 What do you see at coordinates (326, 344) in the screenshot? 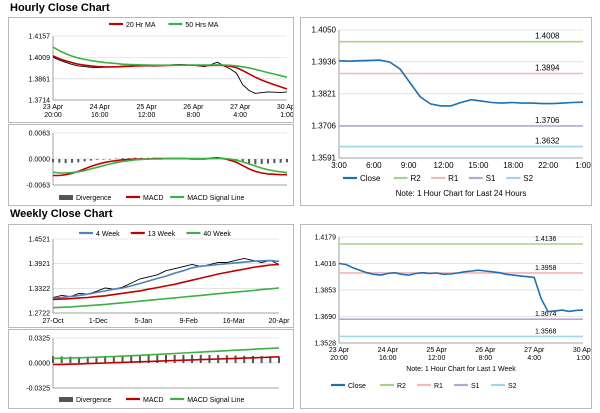
I see `y-tick-label: 1.3528` at bounding box center [326, 344].